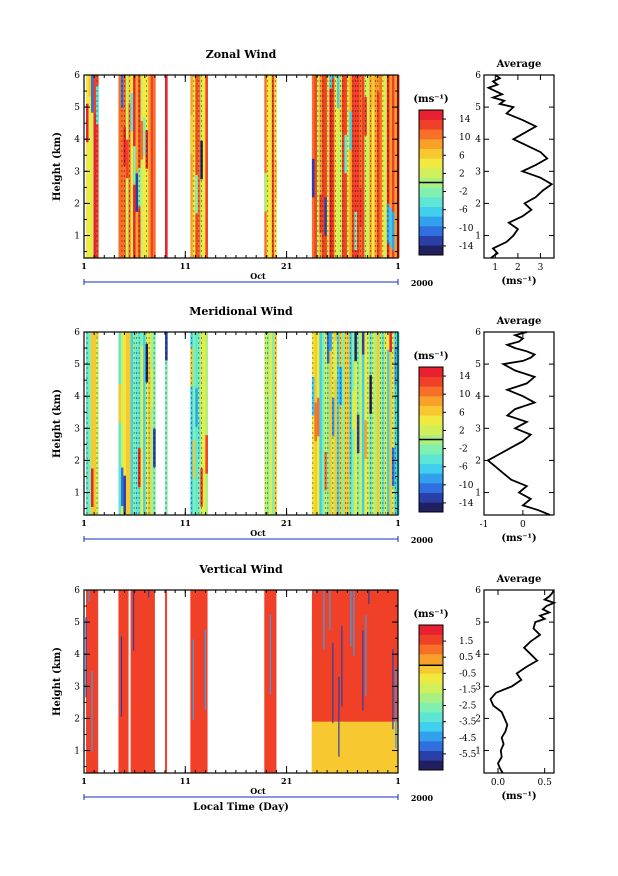  I want to click on average-y-tick-label: 4, so click(478, 655).